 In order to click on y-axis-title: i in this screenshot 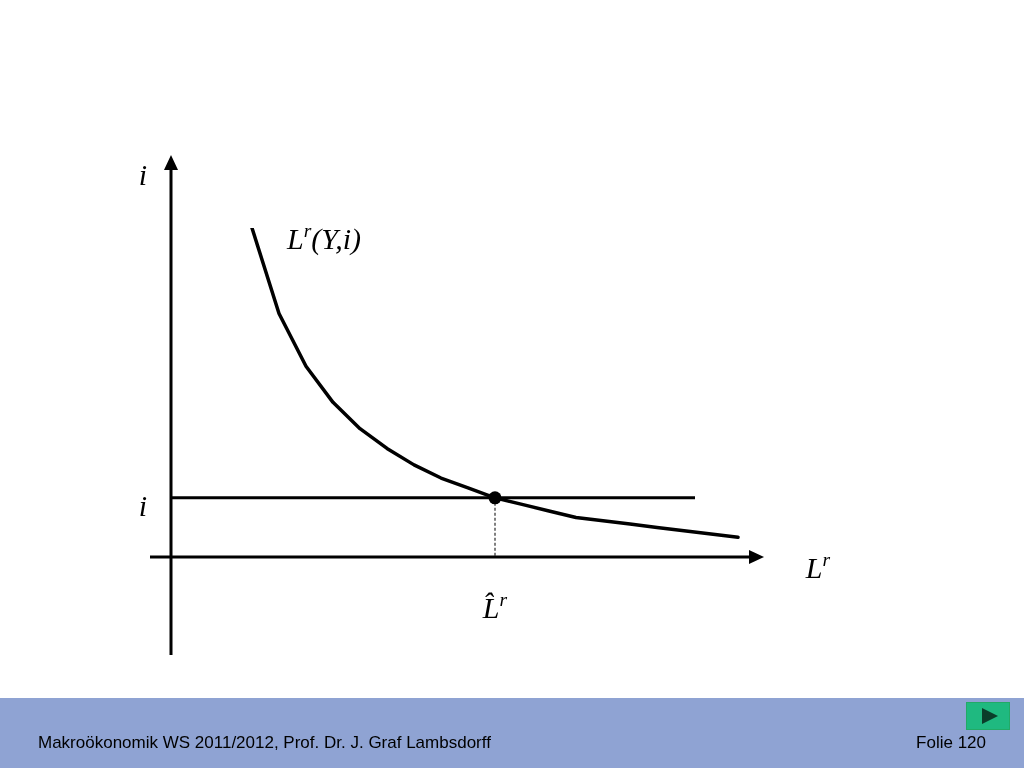, I will do `click(143, 174)`.